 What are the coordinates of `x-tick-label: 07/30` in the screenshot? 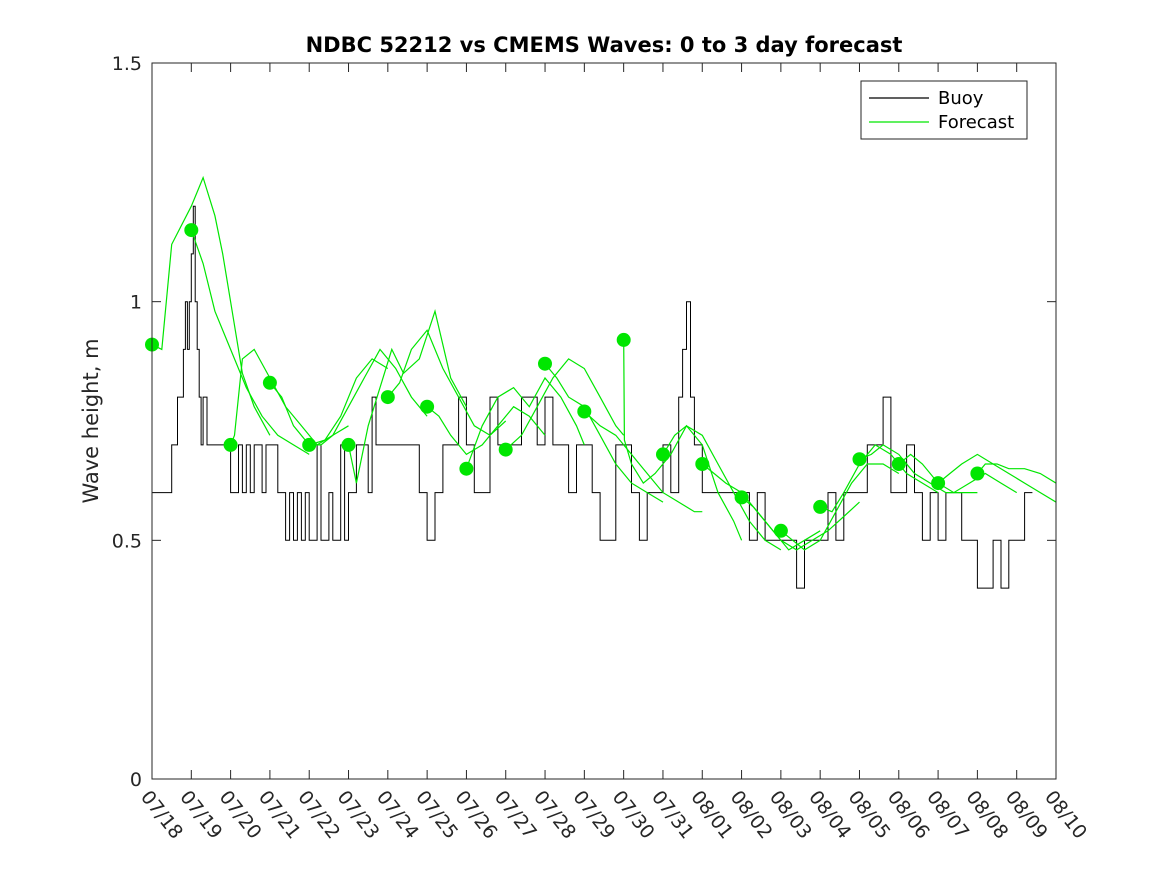 It's located at (633, 815).